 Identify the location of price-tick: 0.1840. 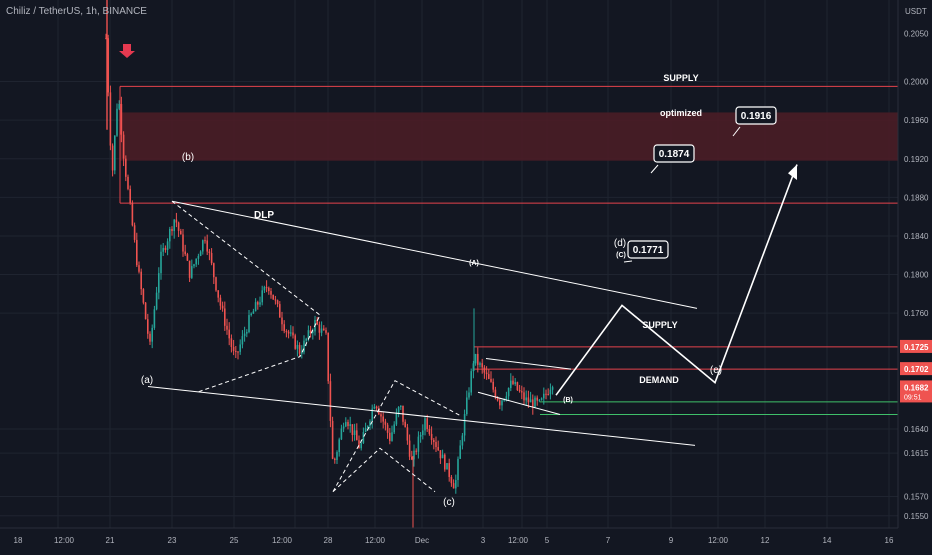
(916, 236).